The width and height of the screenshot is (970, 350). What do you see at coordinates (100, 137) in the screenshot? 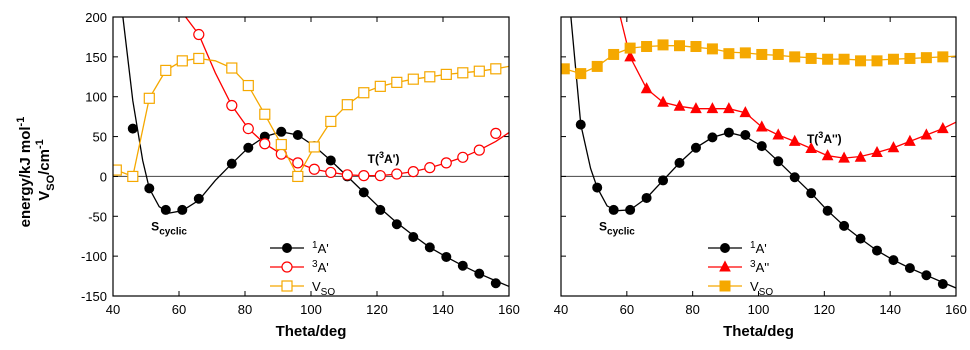
I see `y-tick-label: 50` at bounding box center [100, 137].